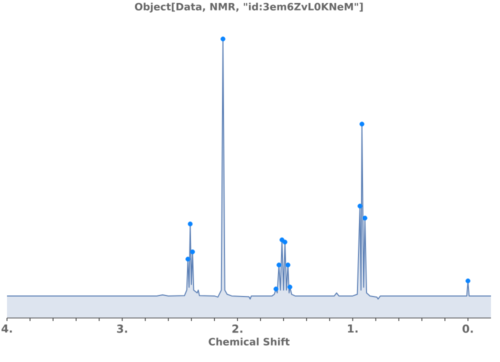  What do you see at coordinates (237, 328) in the screenshot?
I see `x-tick-label: 2.` at bounding box center [237, 328].